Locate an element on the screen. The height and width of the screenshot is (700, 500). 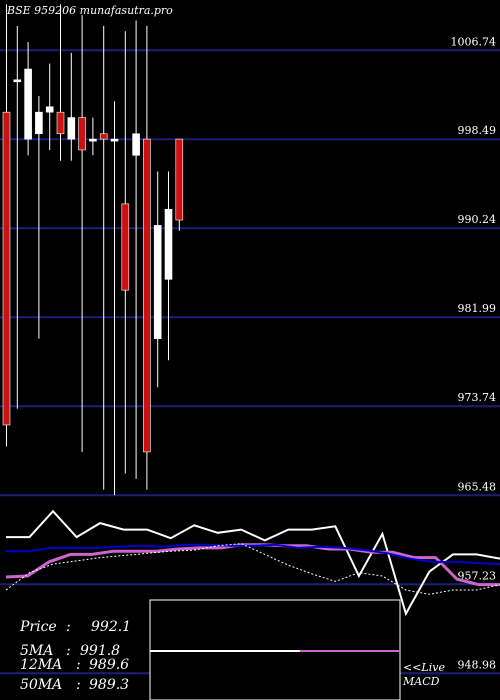
chart-title: BSE 959206 munafasutra.pro is located at coordinates (89, 10).